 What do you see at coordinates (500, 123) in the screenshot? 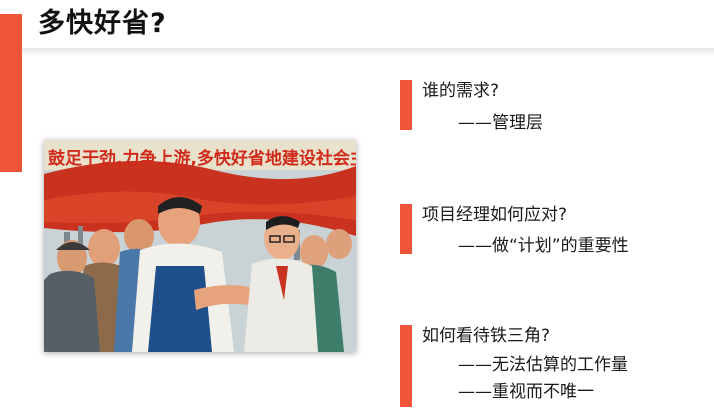
I see `point-answer: ——管理层` at bounding box center [500, 123].